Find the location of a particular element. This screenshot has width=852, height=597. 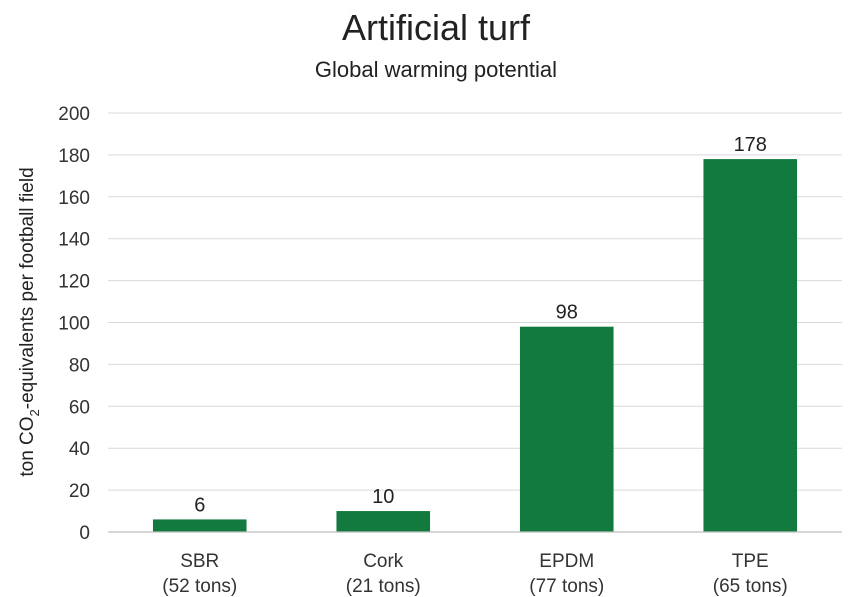

data-label: 10 is located at coordinates (383, 497).